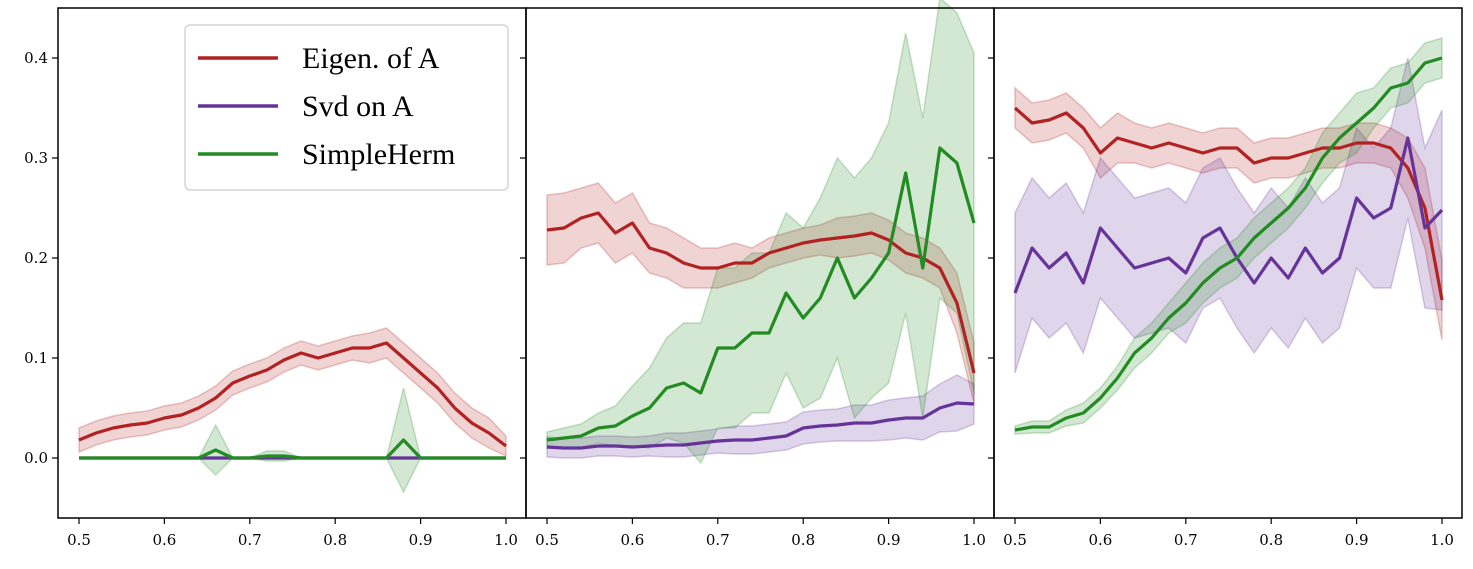 This screenshot has width=1473, height=569. I want to click on y-tick-label: 0.0, so click(36, 458).